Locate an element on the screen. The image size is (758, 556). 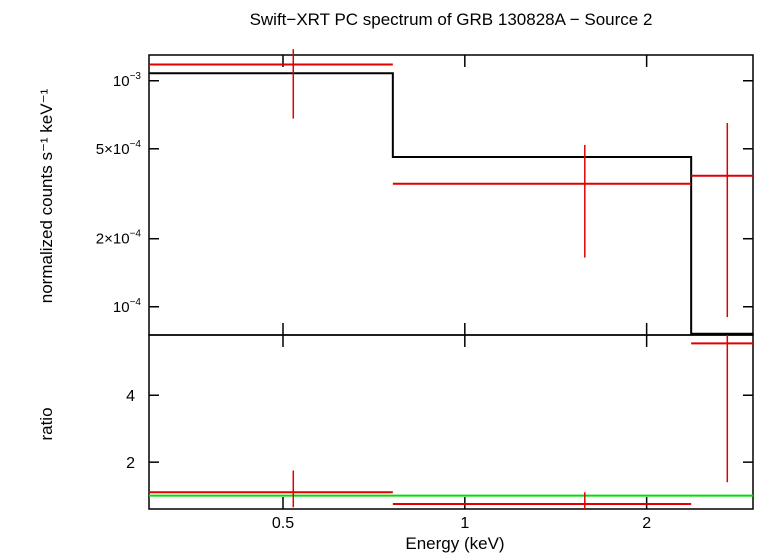
y-axis-label-spectrum: normalized counts s⁻¹ keV⁻¹ is located at coordinates (46, 195).